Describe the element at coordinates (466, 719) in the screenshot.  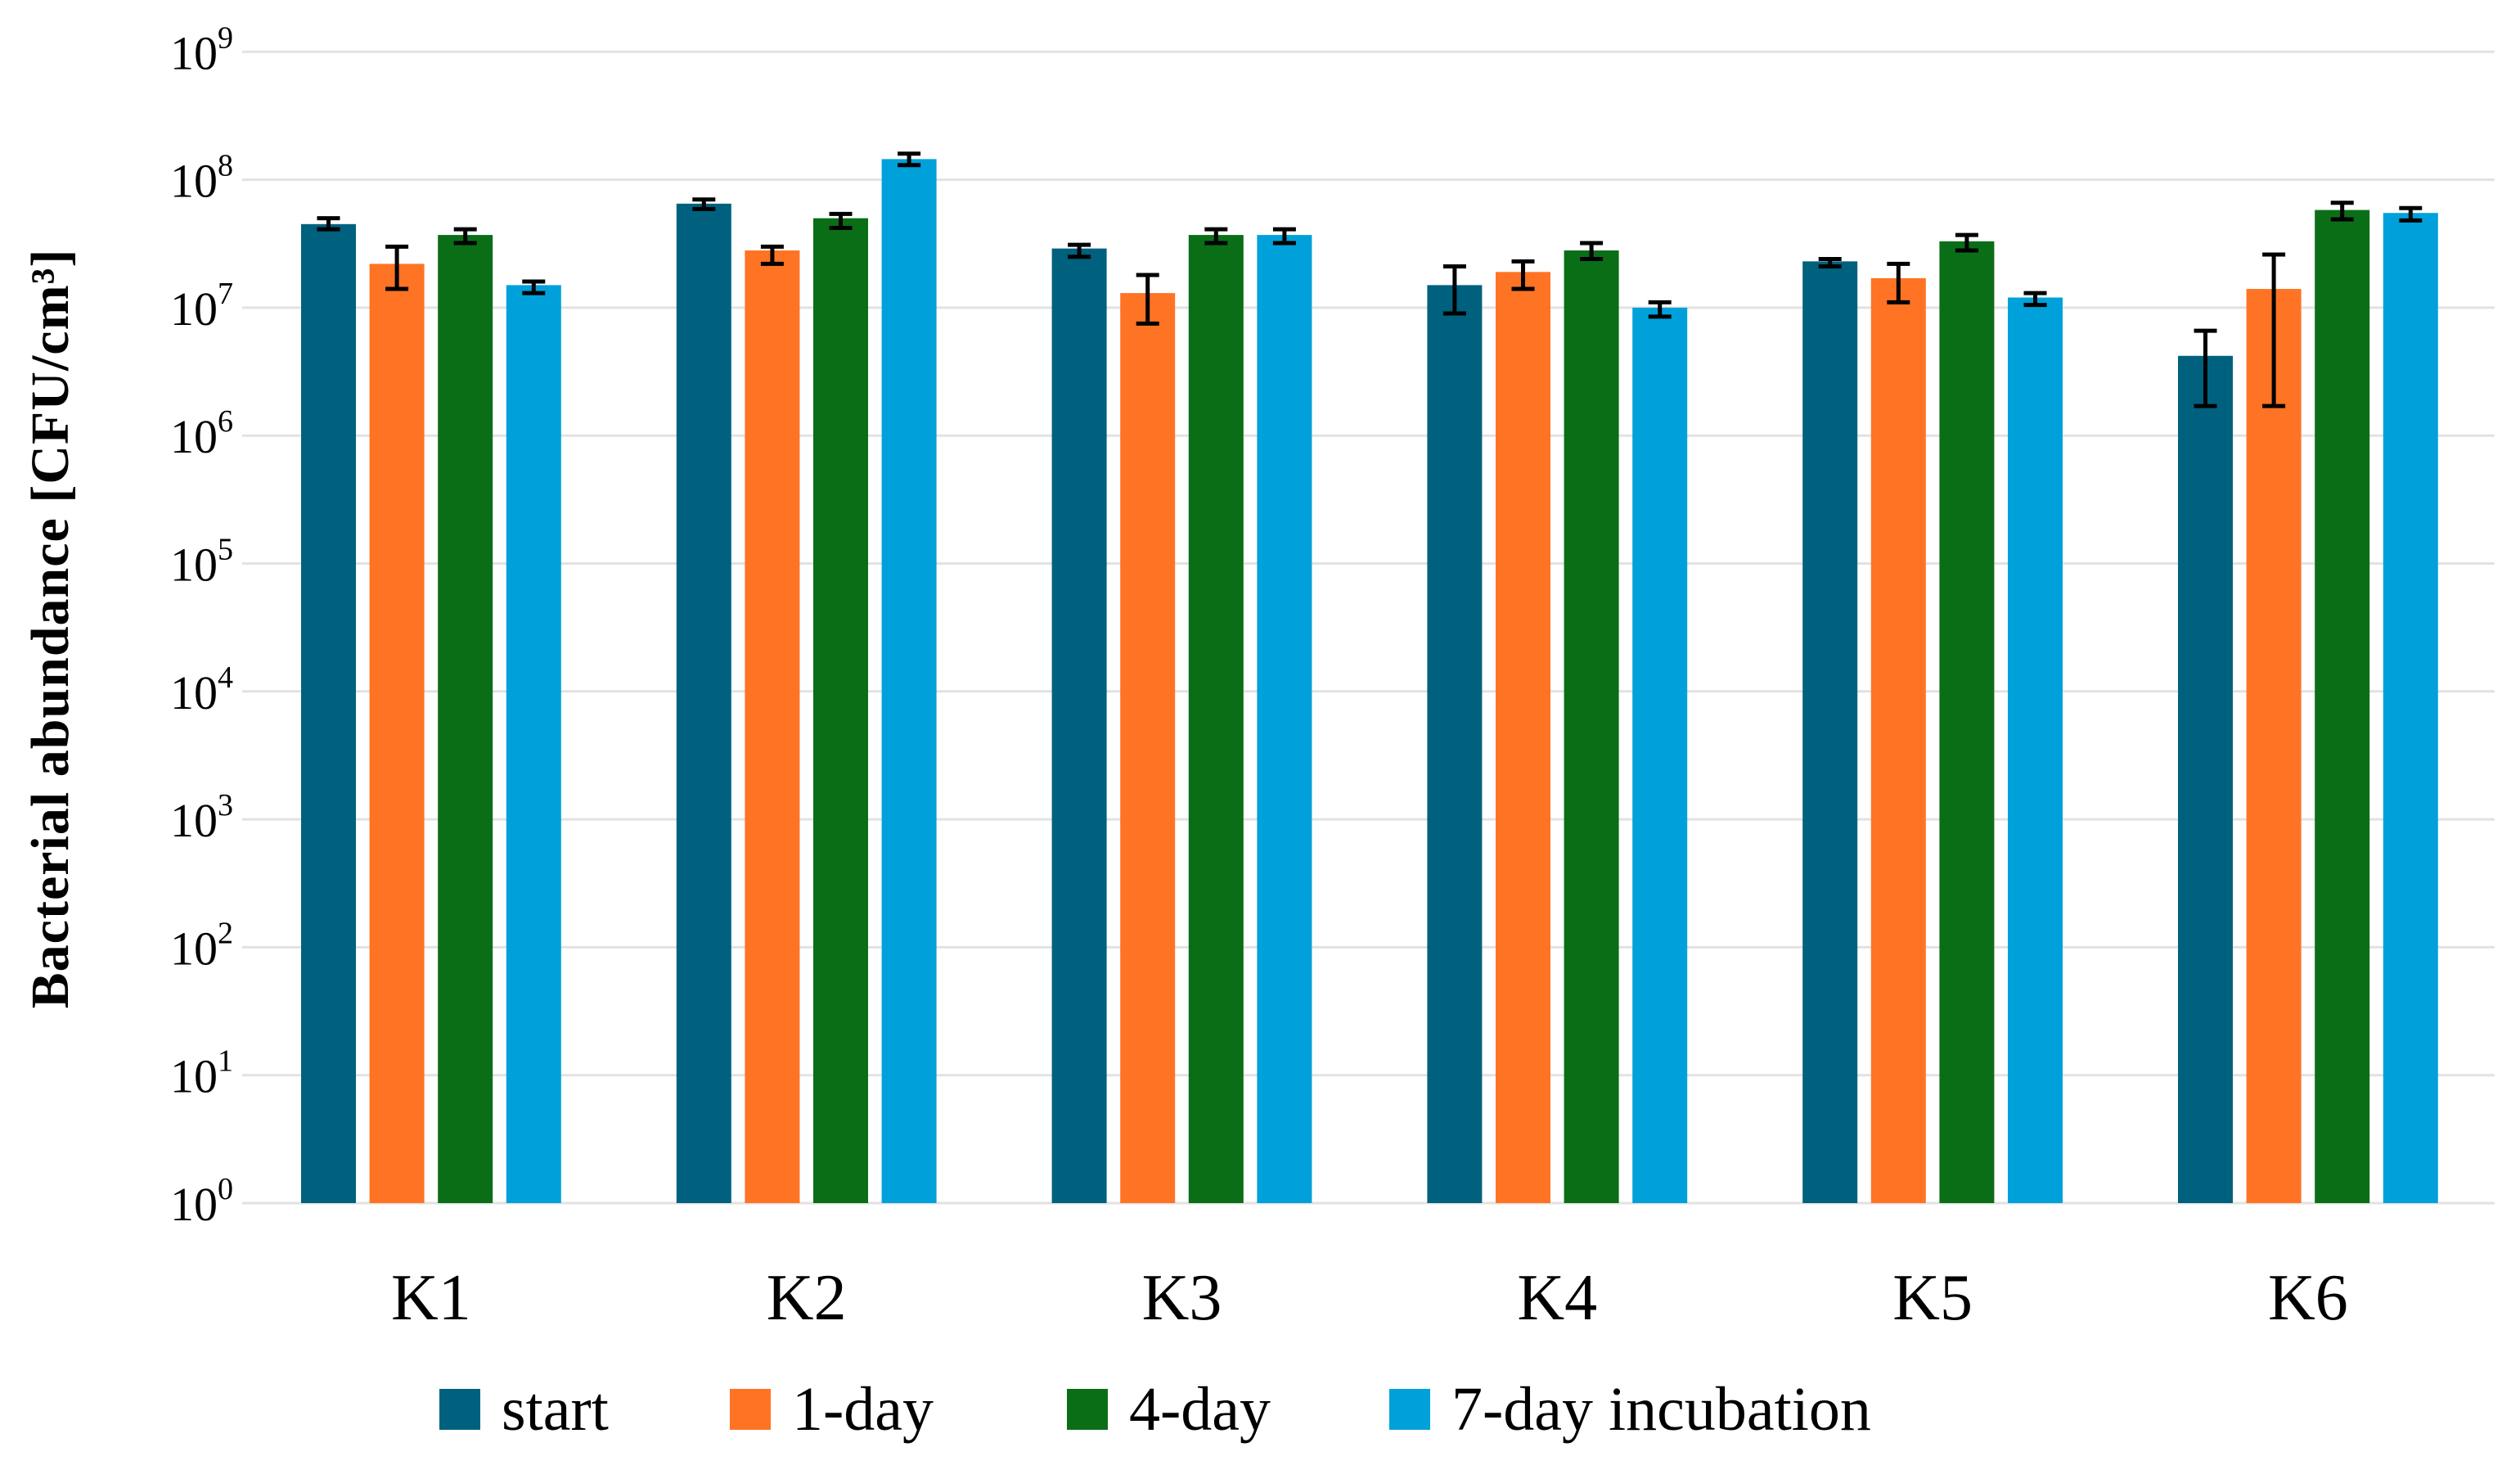
I see `bar-4-day-K1` at that location.